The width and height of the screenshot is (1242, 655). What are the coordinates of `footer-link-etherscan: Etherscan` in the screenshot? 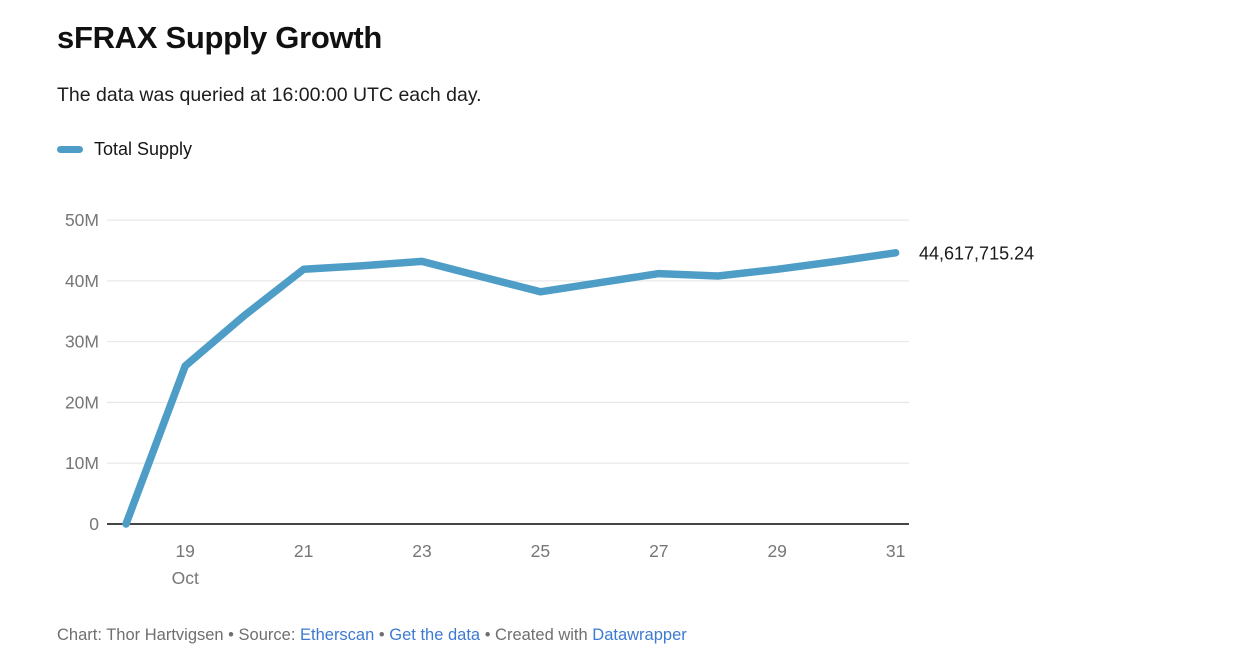 It's located at (337, 635).